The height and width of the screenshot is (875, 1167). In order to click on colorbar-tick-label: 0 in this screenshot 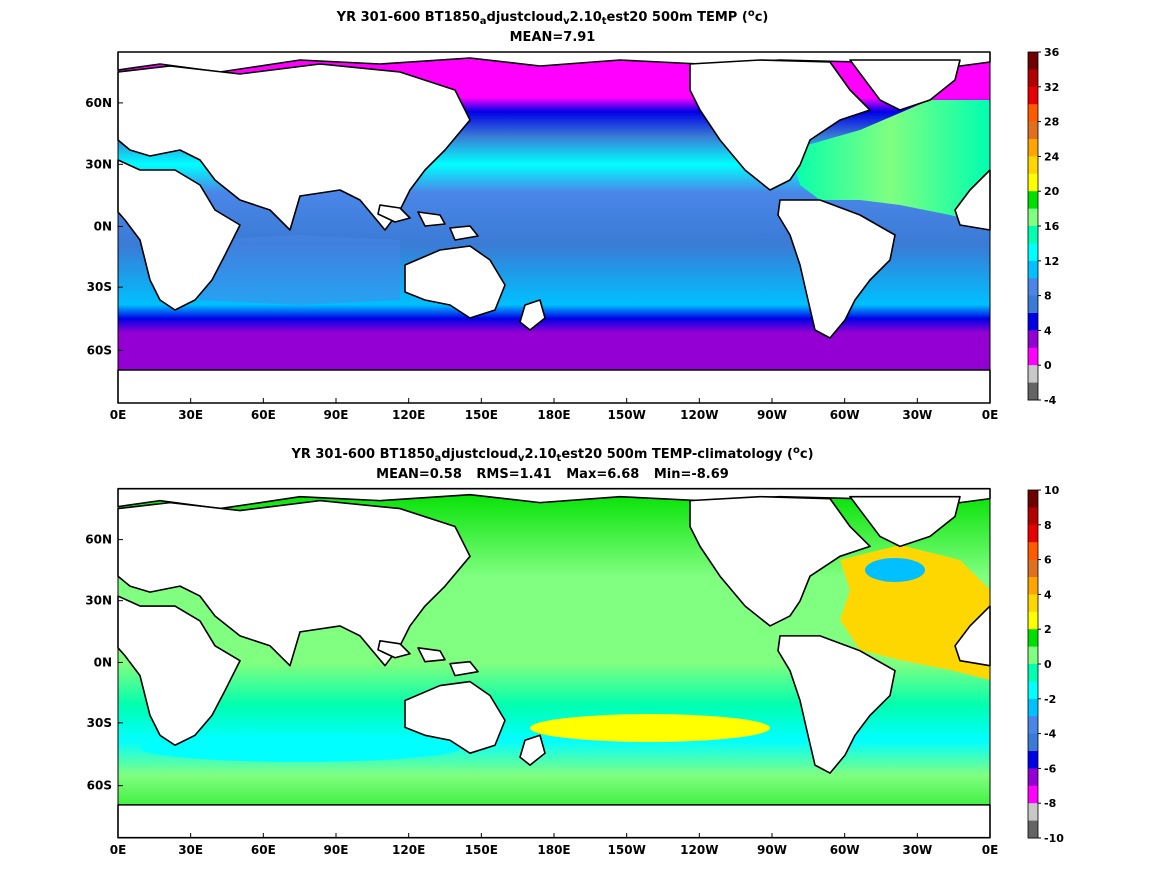, I will do `click(1048, 365)`.